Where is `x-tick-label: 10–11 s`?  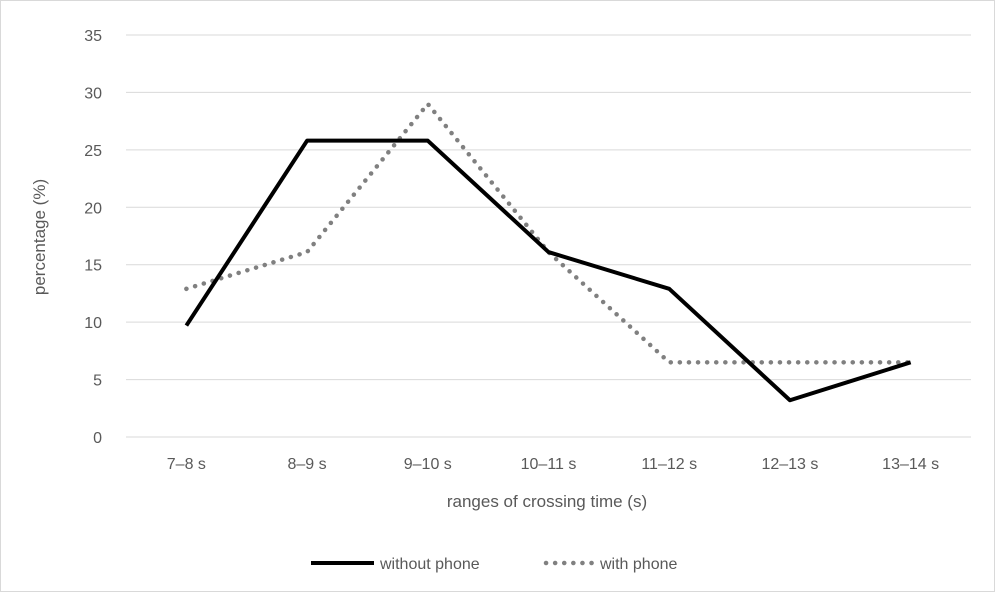
x-tick-label: 10–11 s is located at coordinates (549, 464).